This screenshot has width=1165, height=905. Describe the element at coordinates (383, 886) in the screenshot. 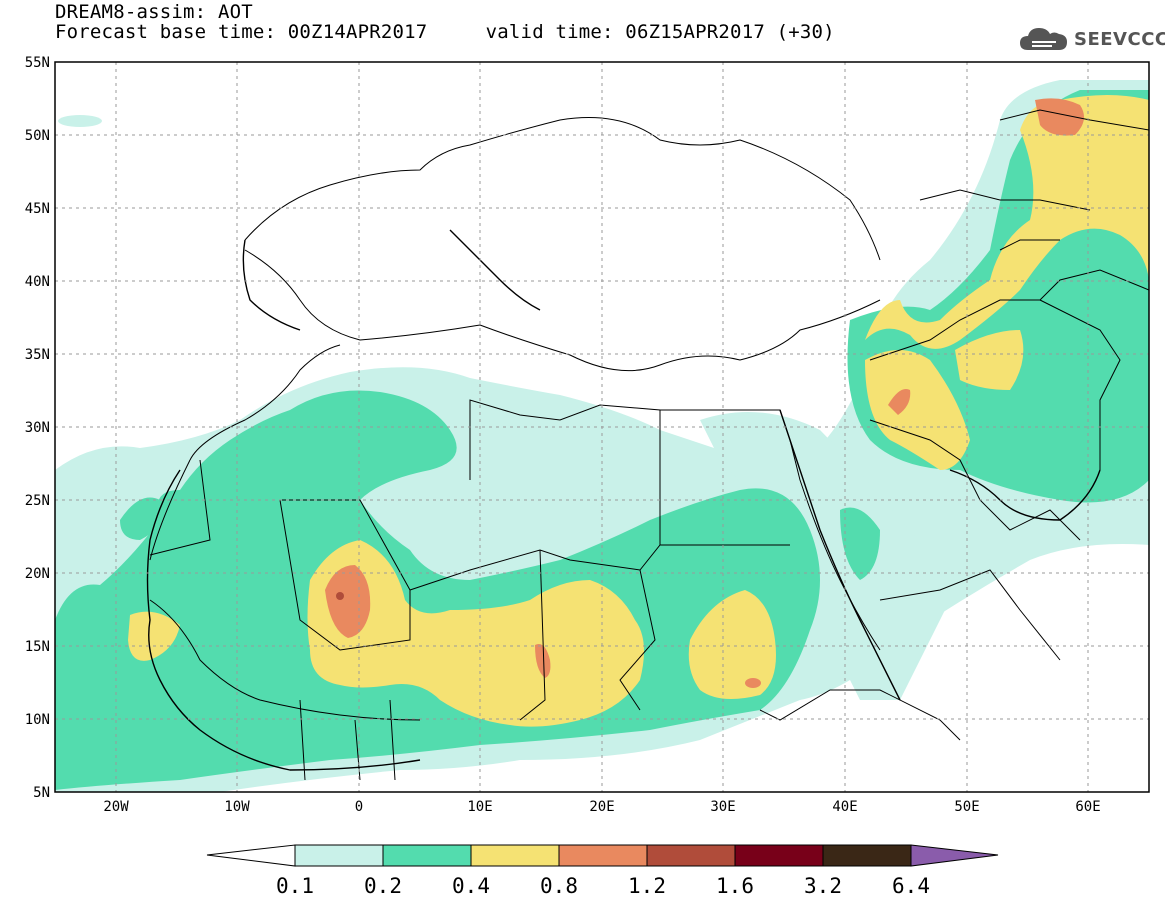

I see `colorbar-label: 0.2` at that location.